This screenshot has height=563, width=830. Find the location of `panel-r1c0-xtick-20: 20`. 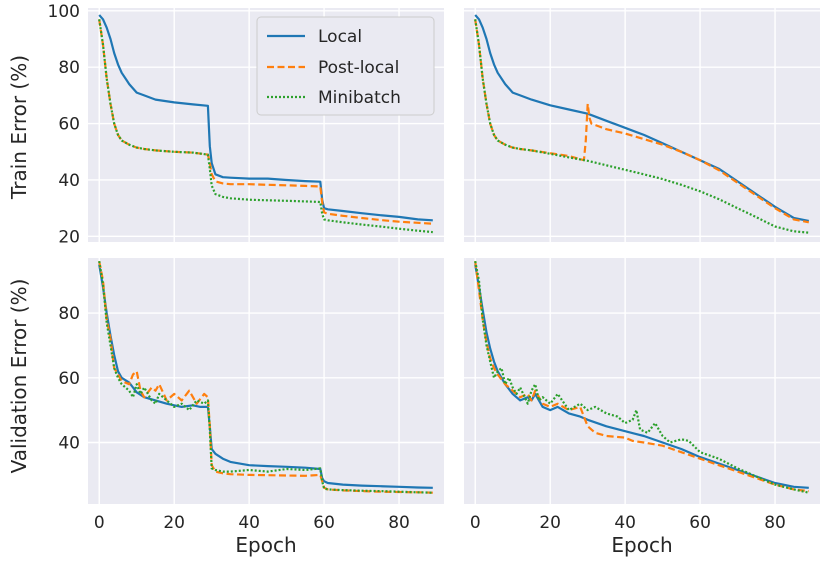

panel-r1c0-xtick-20: 20 is located at coordinates (174, 523).